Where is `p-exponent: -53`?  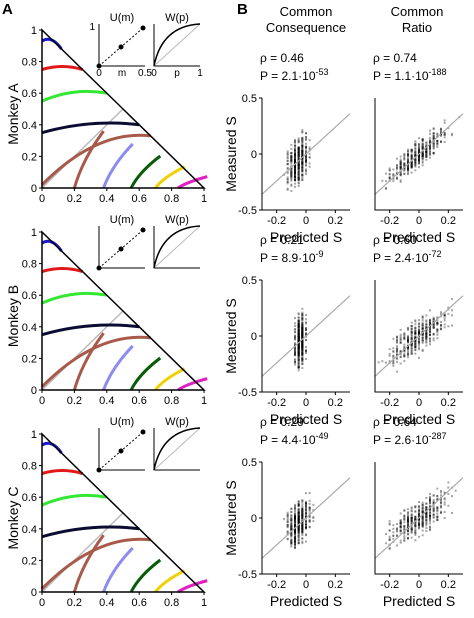 p-exponent: -53 is located at coordinates (322, 72).